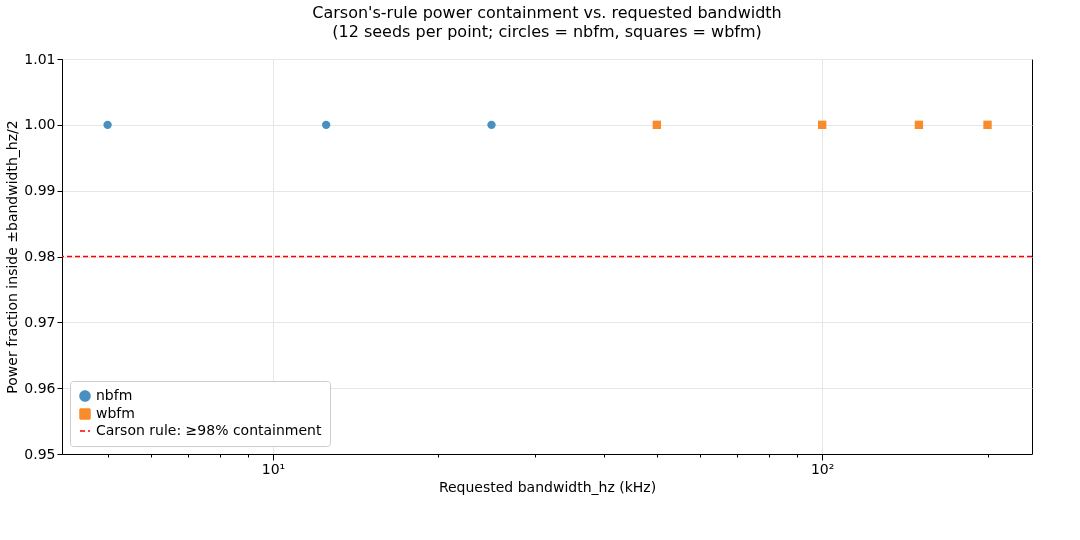 Image resolution: width=1080 pixels, height=540 pixels. I want to click on y-tick-label: 1.00, so click(40, 124).